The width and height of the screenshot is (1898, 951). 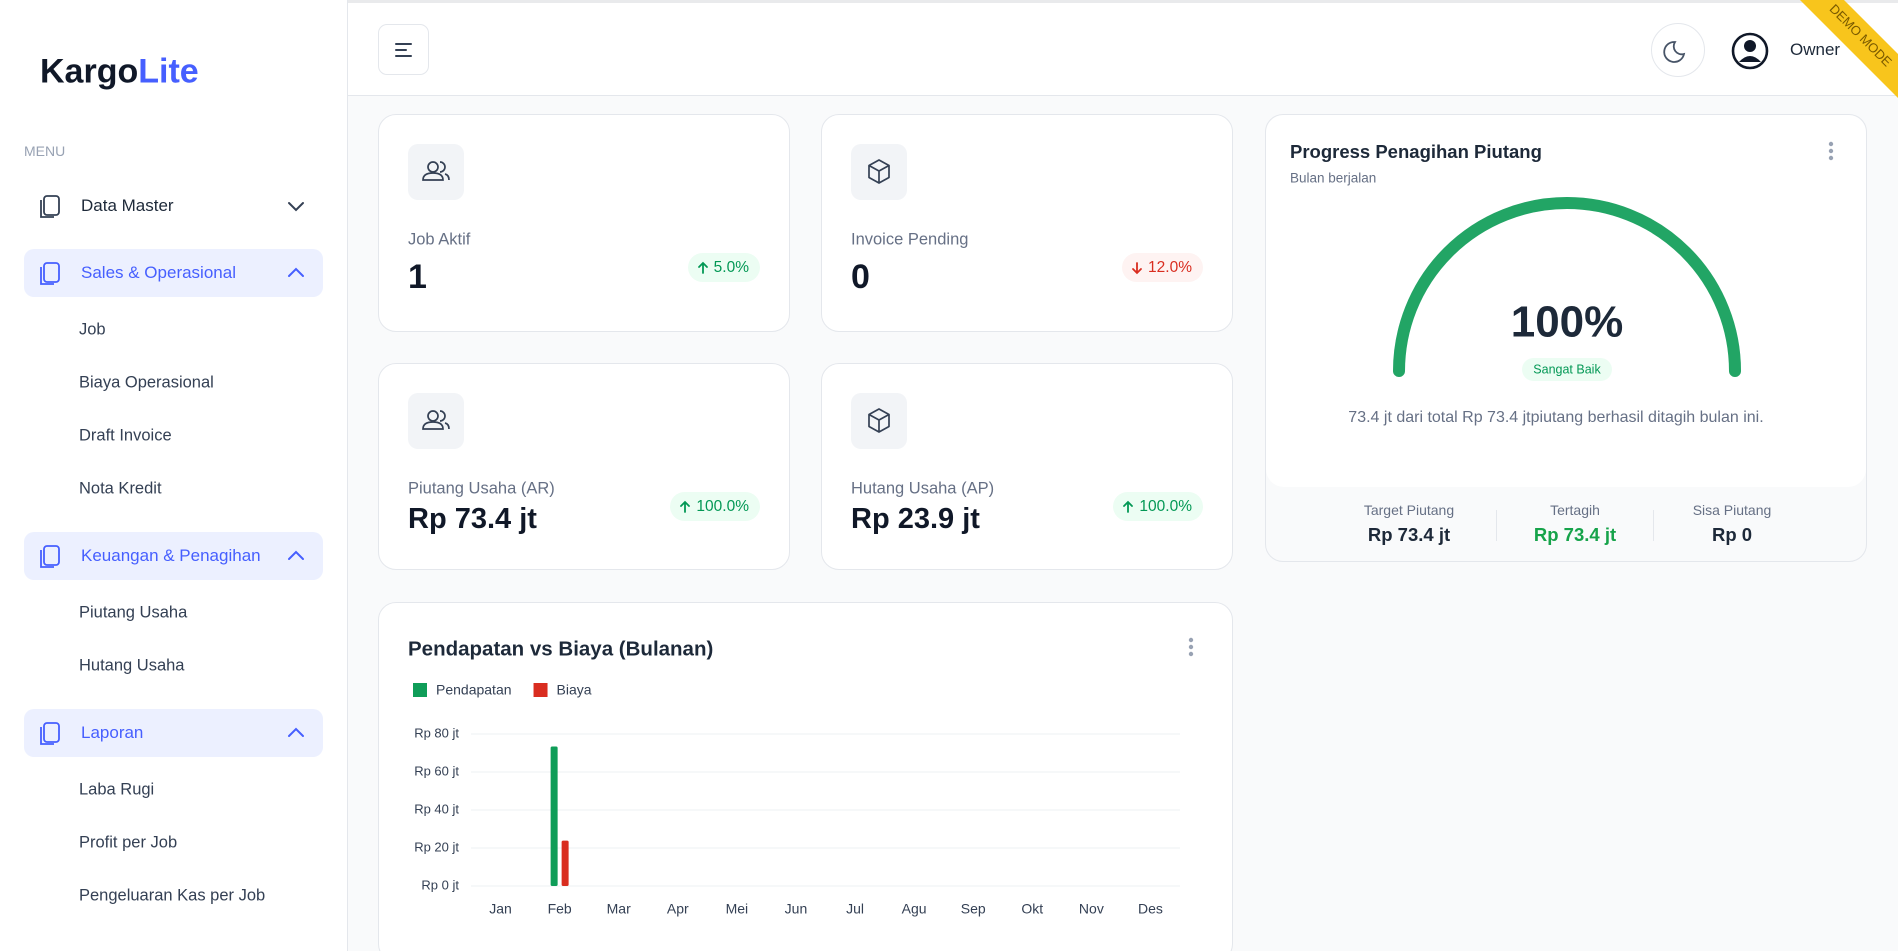 What do you see at coordinates (973, 909) in the screenshot?
I see `x-tick-label: Sep` at bounding box center [973, 909].